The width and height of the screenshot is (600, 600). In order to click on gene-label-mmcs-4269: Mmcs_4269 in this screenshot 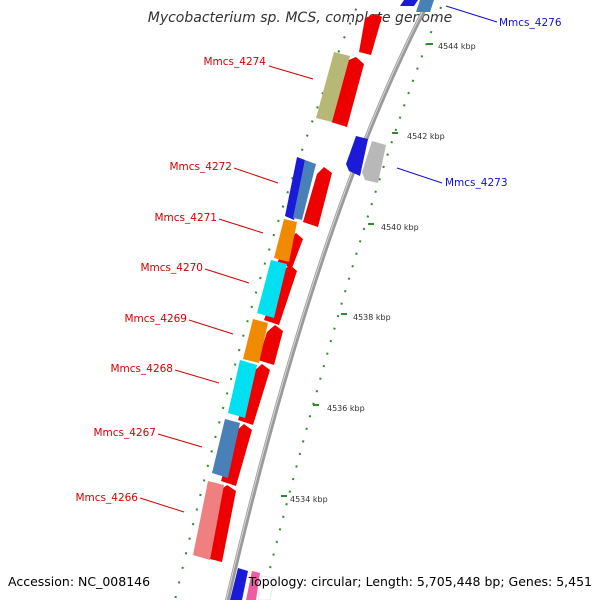, I will do `click(155, 319)`.